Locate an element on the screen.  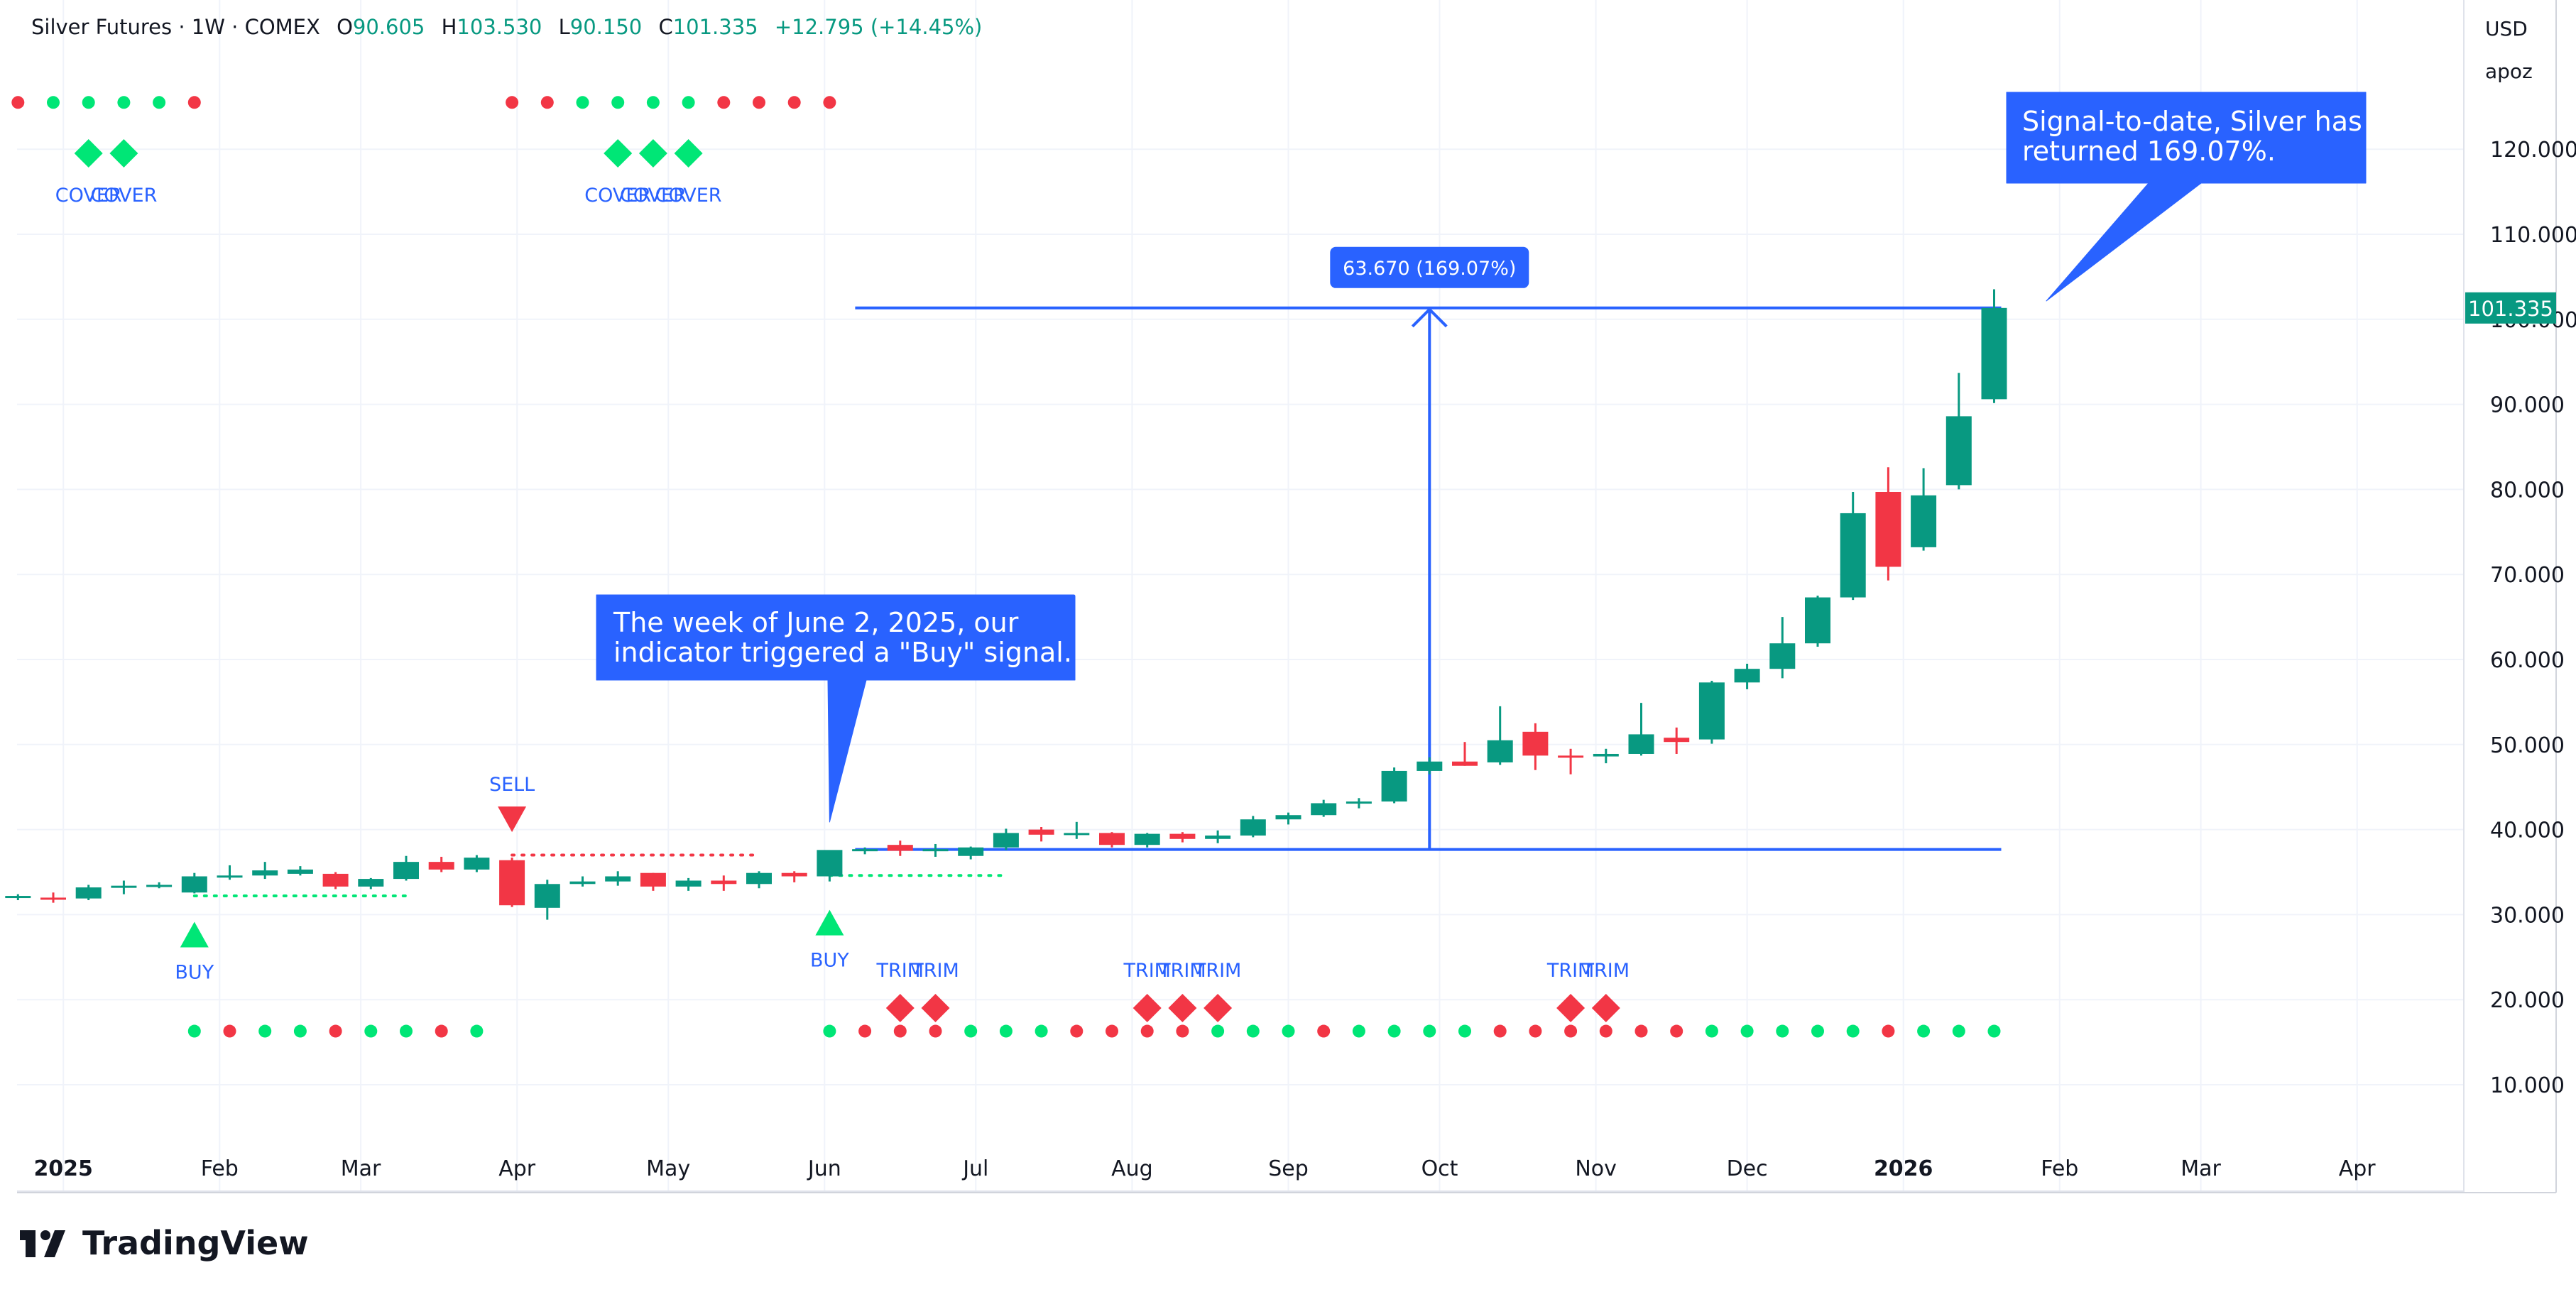
top-signal-dot is located at coordinates (829, 102).